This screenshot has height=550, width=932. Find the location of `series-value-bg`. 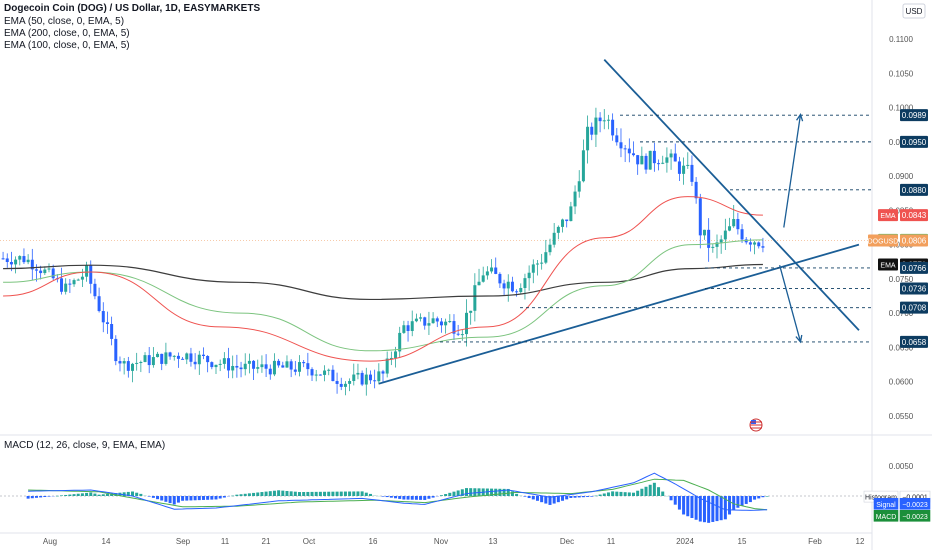

series-value-bg is located at coordinates (914, 240).